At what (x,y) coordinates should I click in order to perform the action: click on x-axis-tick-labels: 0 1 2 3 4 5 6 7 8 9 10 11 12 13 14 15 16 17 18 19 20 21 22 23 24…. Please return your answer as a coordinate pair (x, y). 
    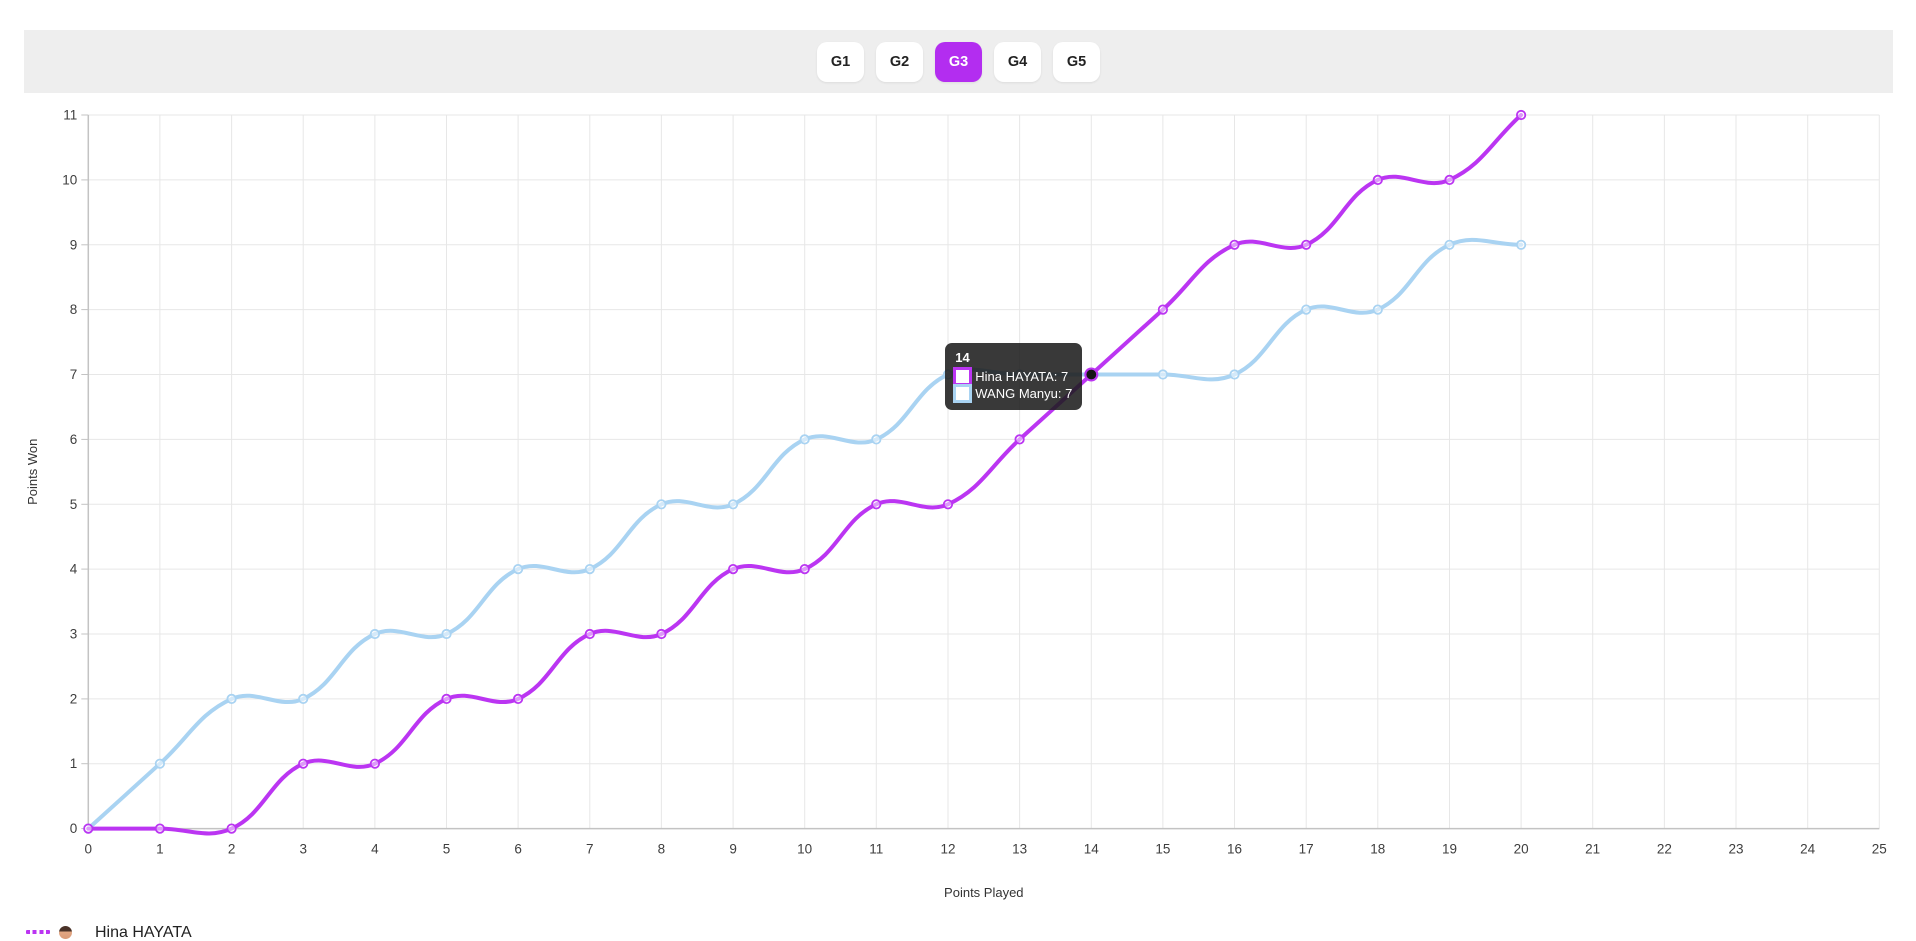
    Looking at the image, I should click on (986, 849).